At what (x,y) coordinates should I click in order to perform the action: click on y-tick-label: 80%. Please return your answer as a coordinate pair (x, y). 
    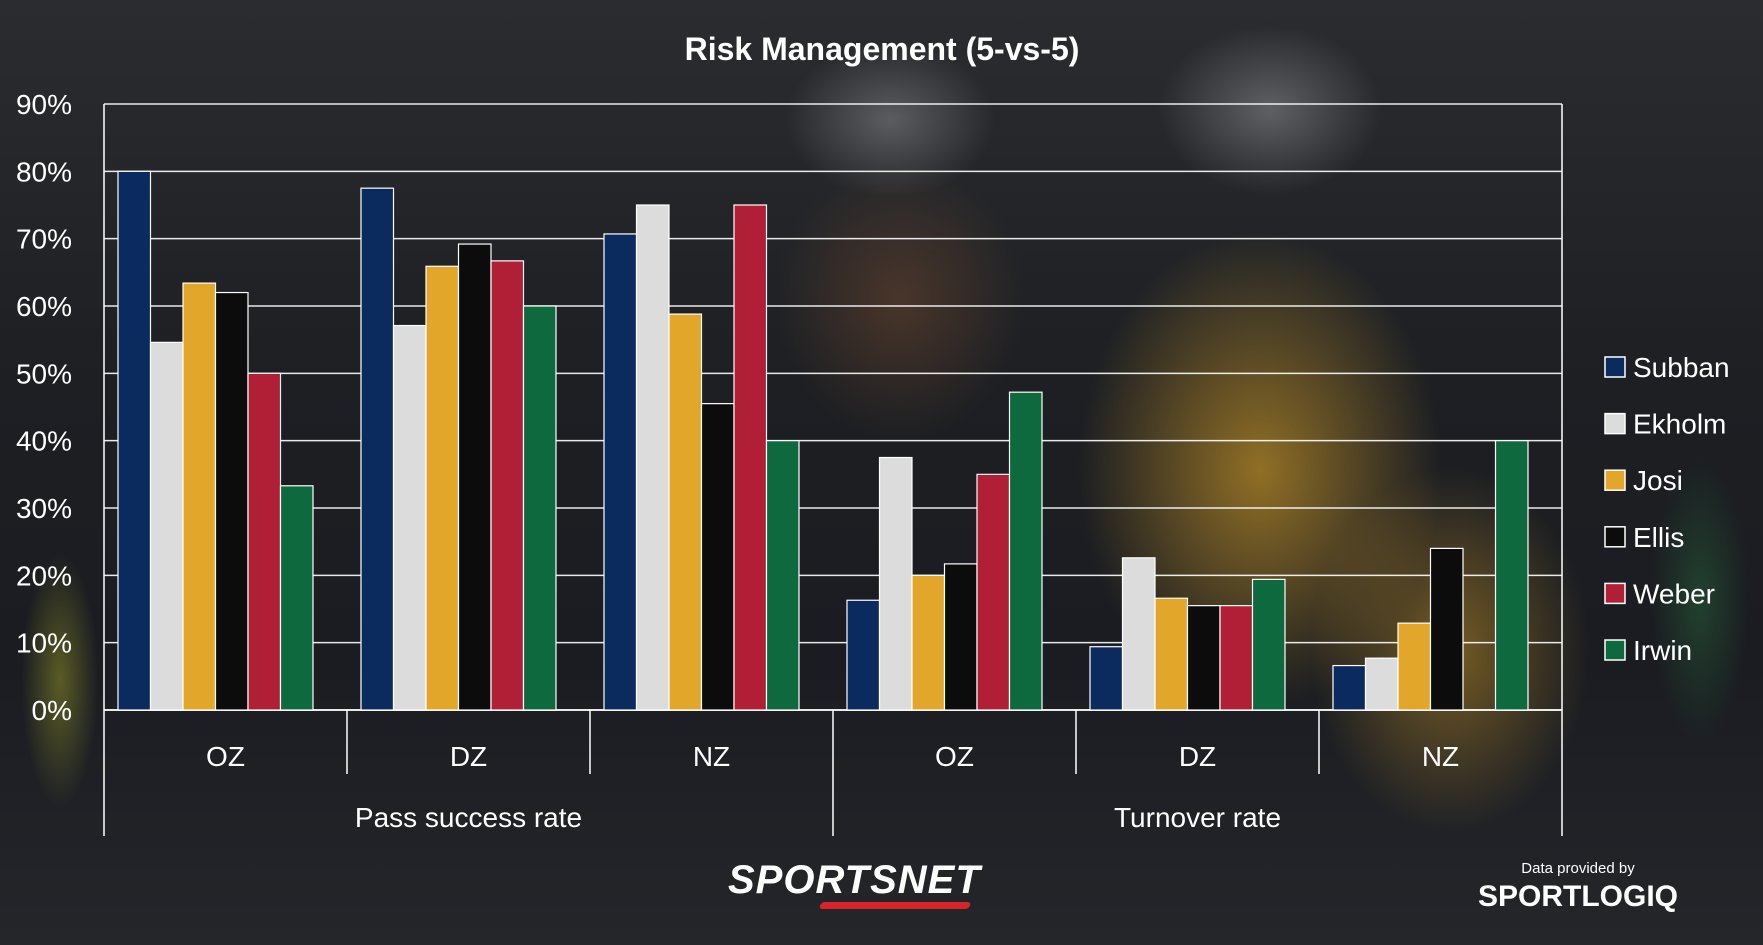
    Looking at the image, I should click on (44, 171).